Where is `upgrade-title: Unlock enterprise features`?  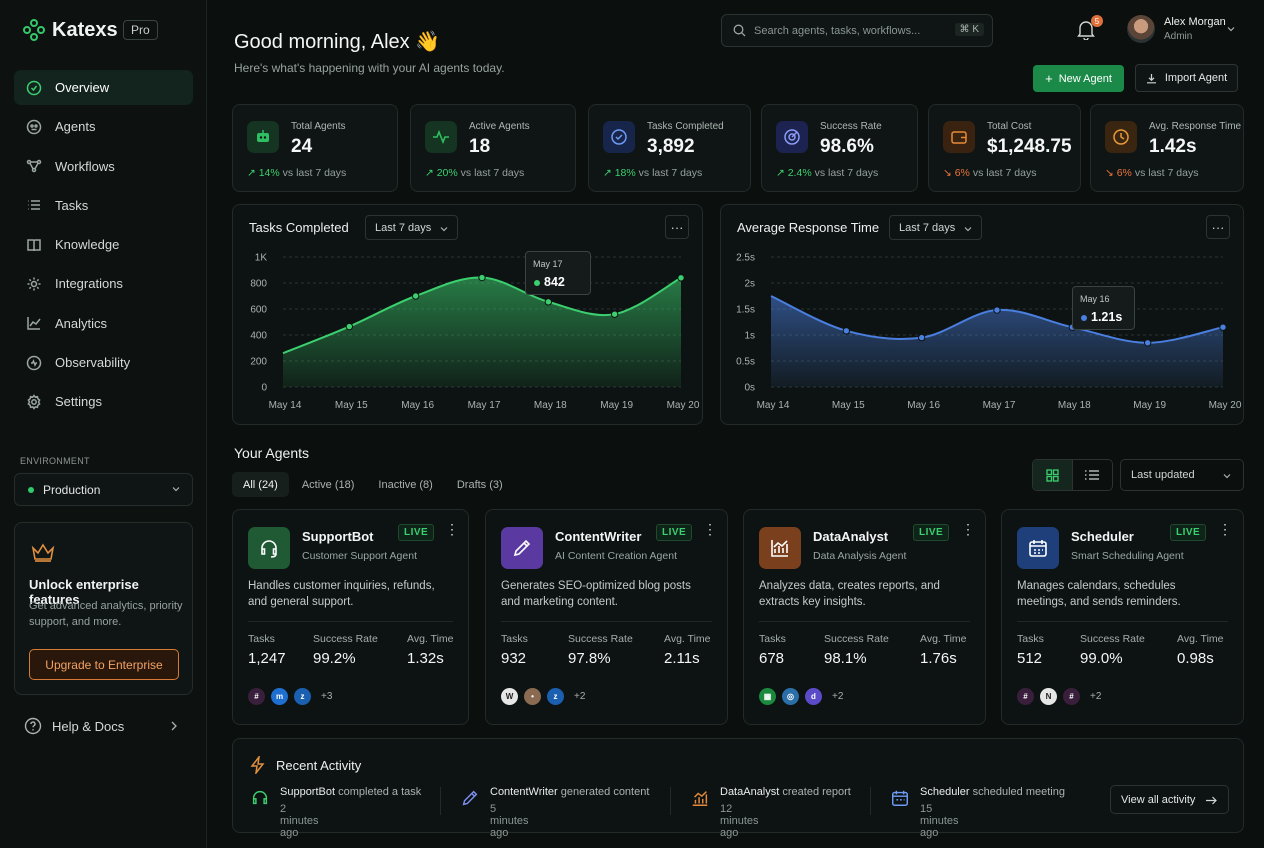 upgrade-title: Unlock enterprise features is located at coordinates (84, 592).